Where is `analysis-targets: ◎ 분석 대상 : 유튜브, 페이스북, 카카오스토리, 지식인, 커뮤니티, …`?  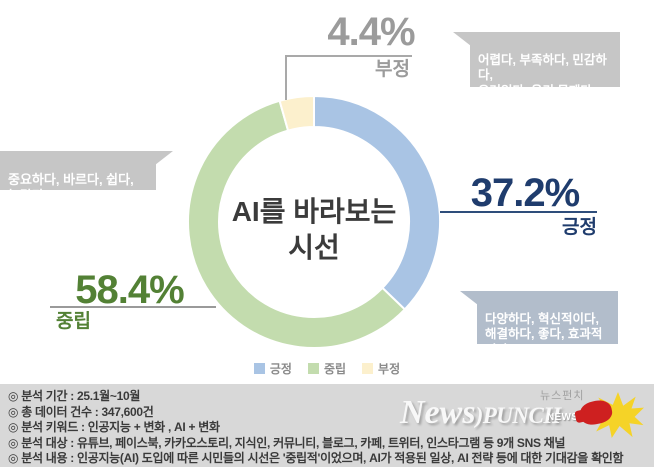 analysis-targets: ◎ 분석 대상 : 유튜브, 페이스북, 카카오스토리, 지식인, 커뮤니티, … is located at coordinates (287, 442).